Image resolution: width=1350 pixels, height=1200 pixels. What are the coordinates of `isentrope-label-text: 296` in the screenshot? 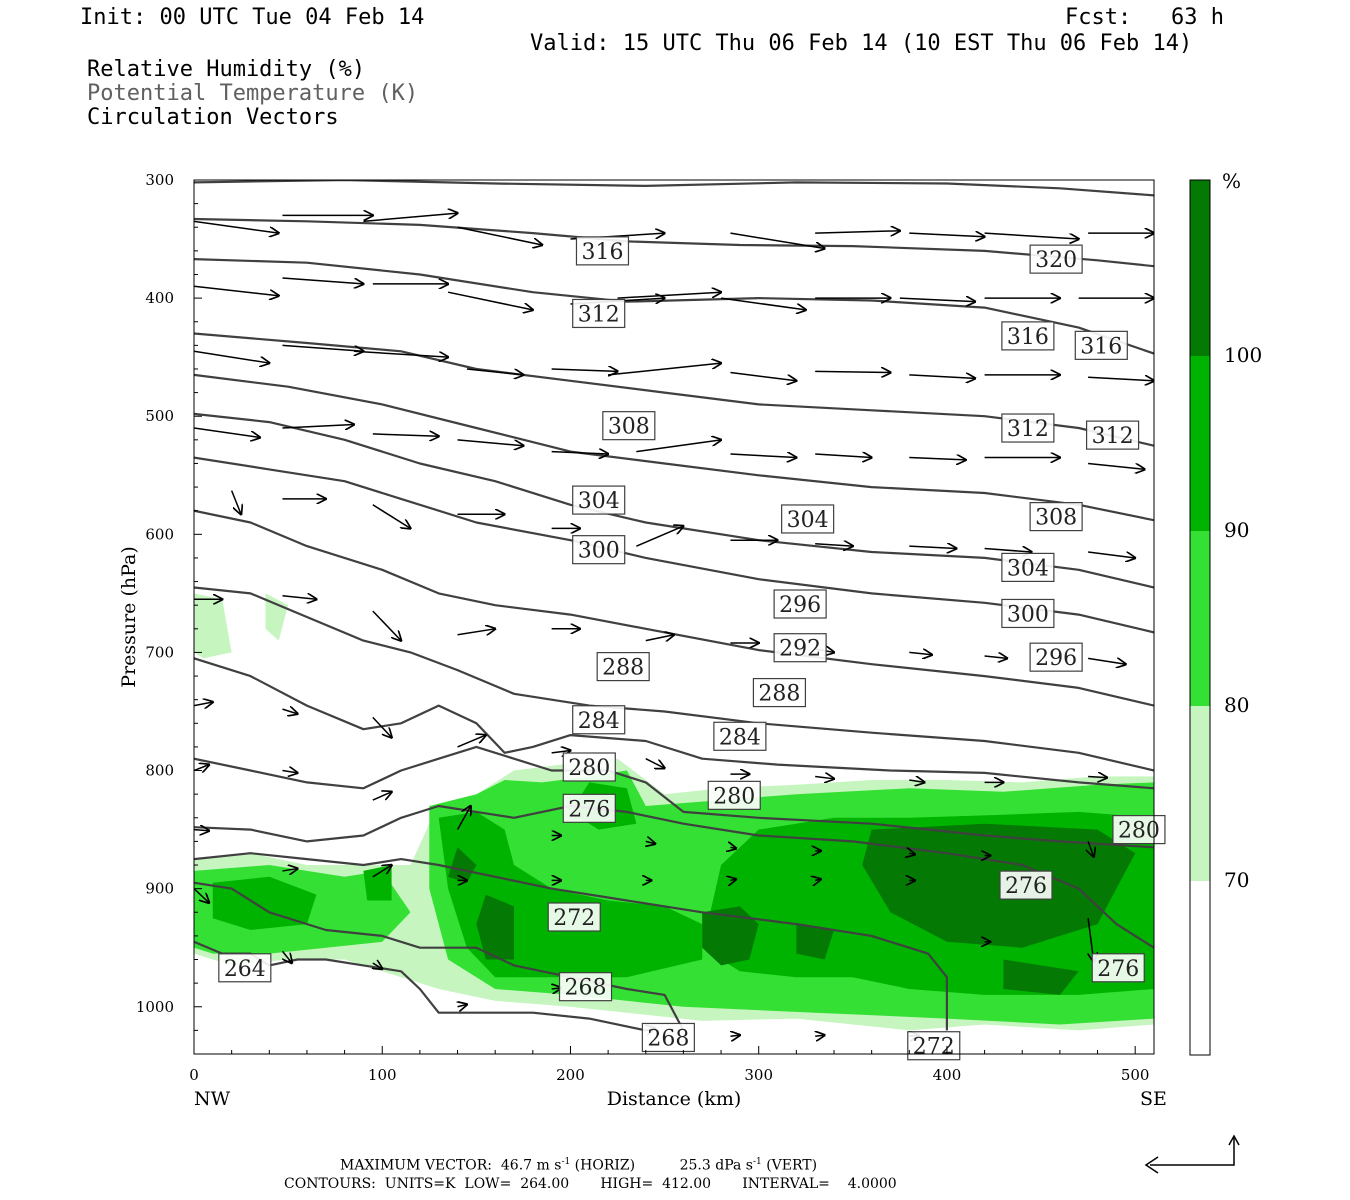 It's located at (800, 605).